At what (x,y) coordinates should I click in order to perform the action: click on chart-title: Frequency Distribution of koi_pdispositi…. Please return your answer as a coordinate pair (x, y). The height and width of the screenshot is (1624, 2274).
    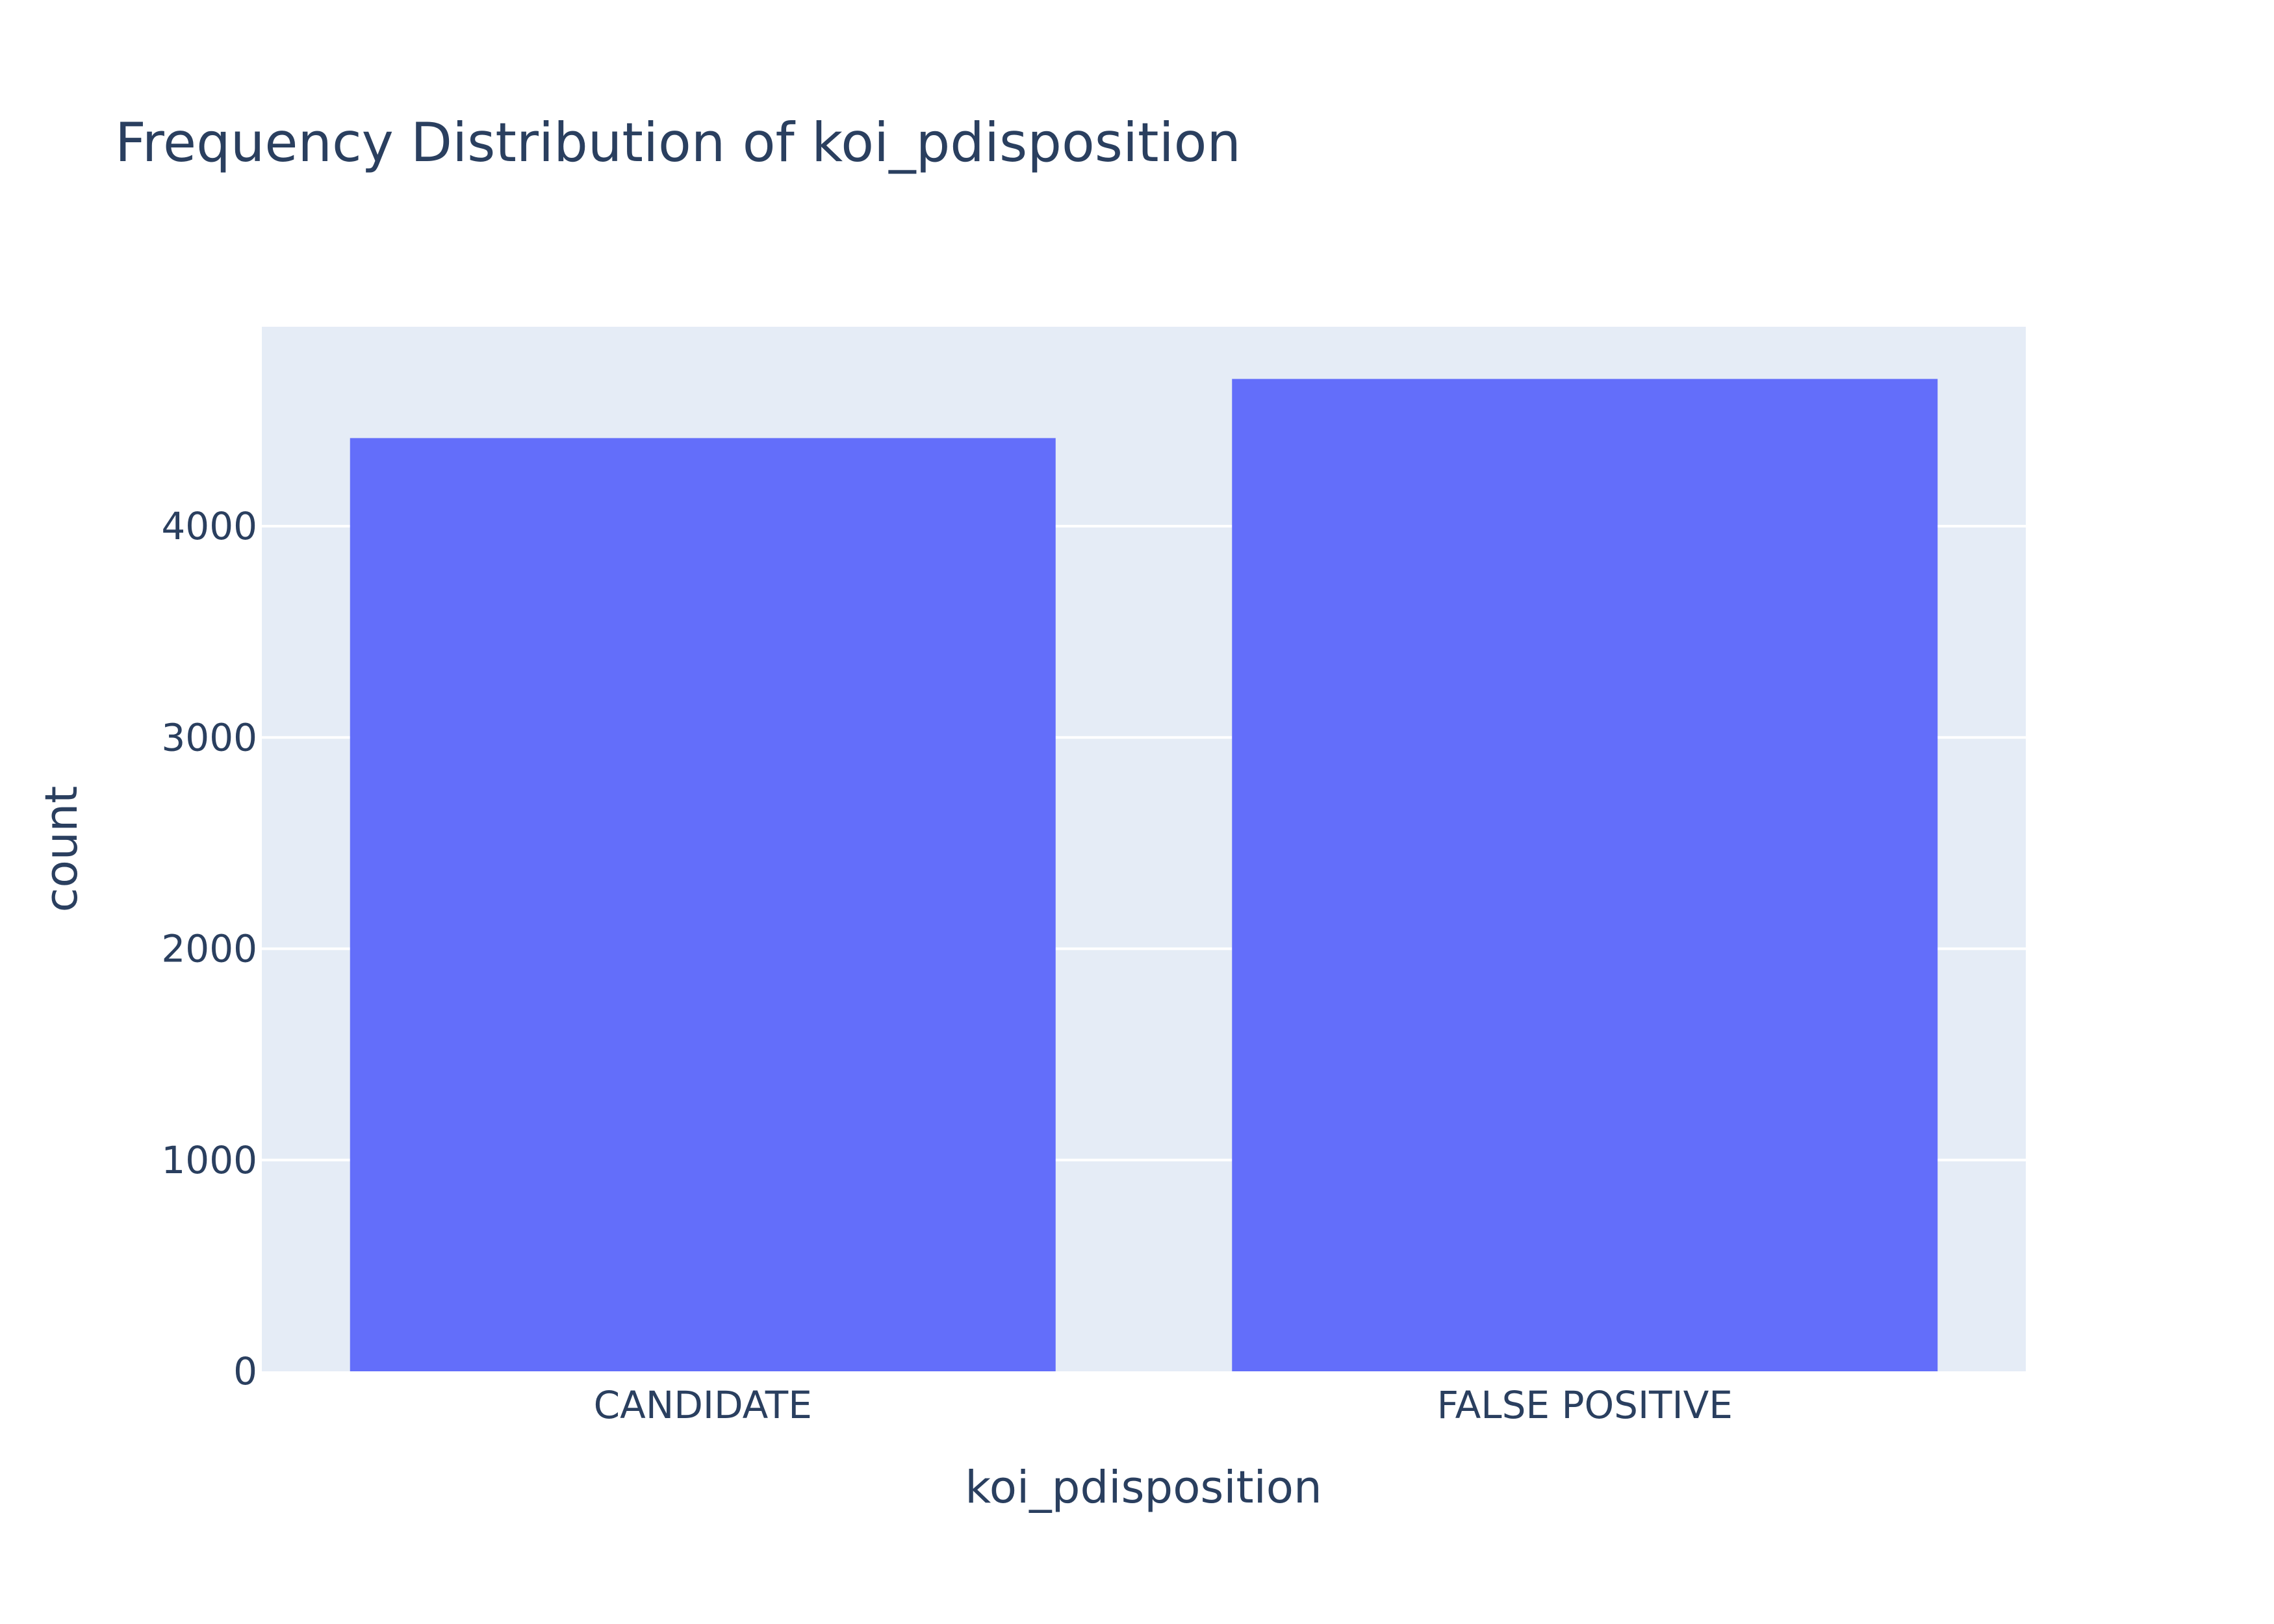
    Looking at the image, I should click on (678, 142).